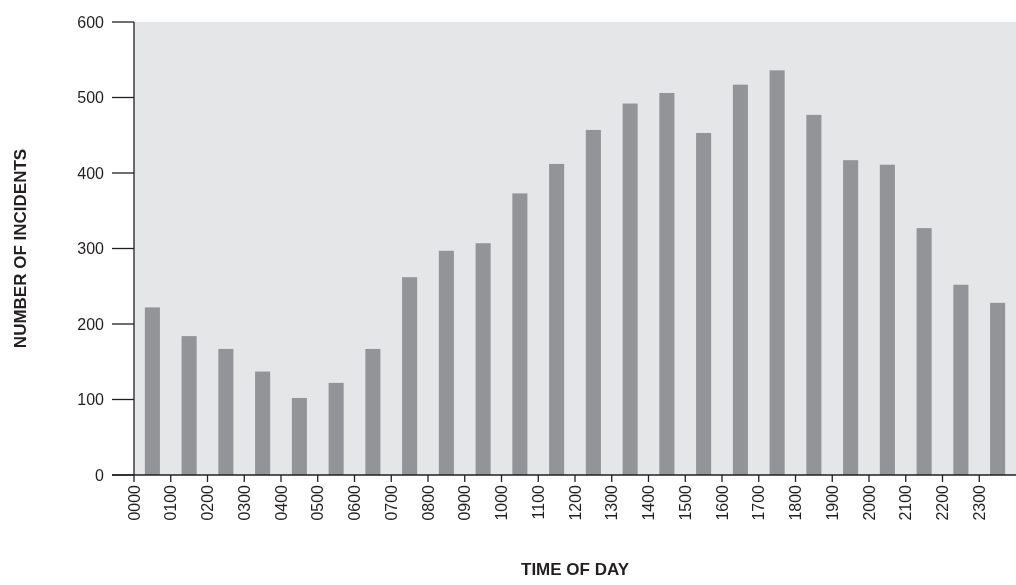  Describe the element at coordinates (869, 502) in the screenshot. I see `x-tick-label: 2000` at that location.